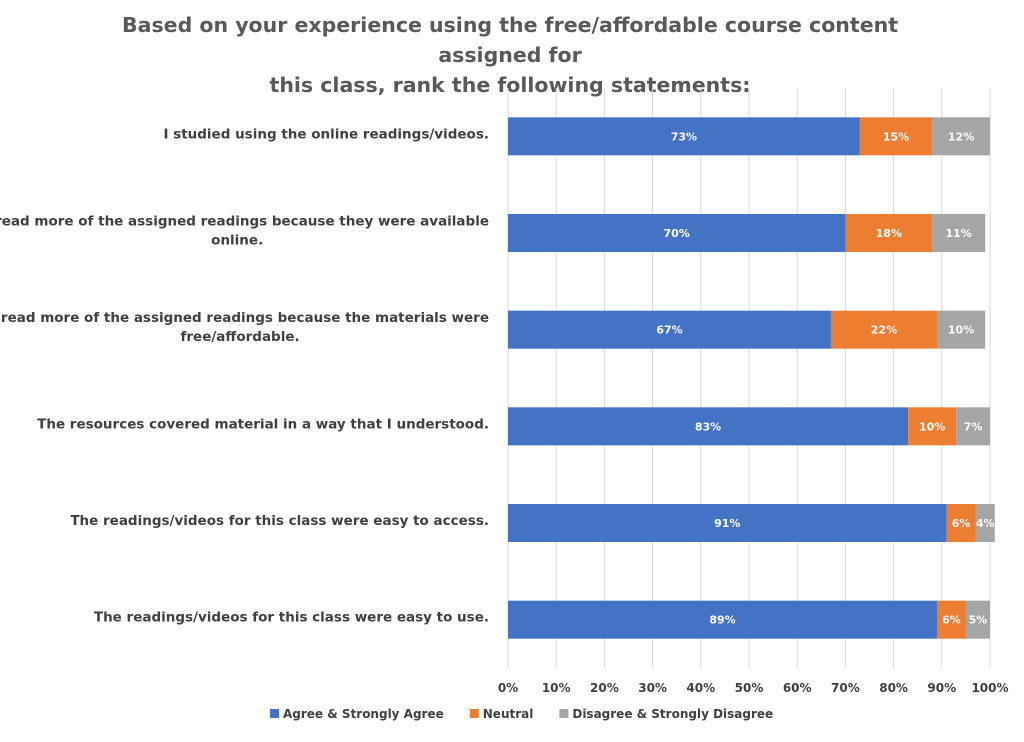  I want to click on data-label: 15%, so click(896, 136).